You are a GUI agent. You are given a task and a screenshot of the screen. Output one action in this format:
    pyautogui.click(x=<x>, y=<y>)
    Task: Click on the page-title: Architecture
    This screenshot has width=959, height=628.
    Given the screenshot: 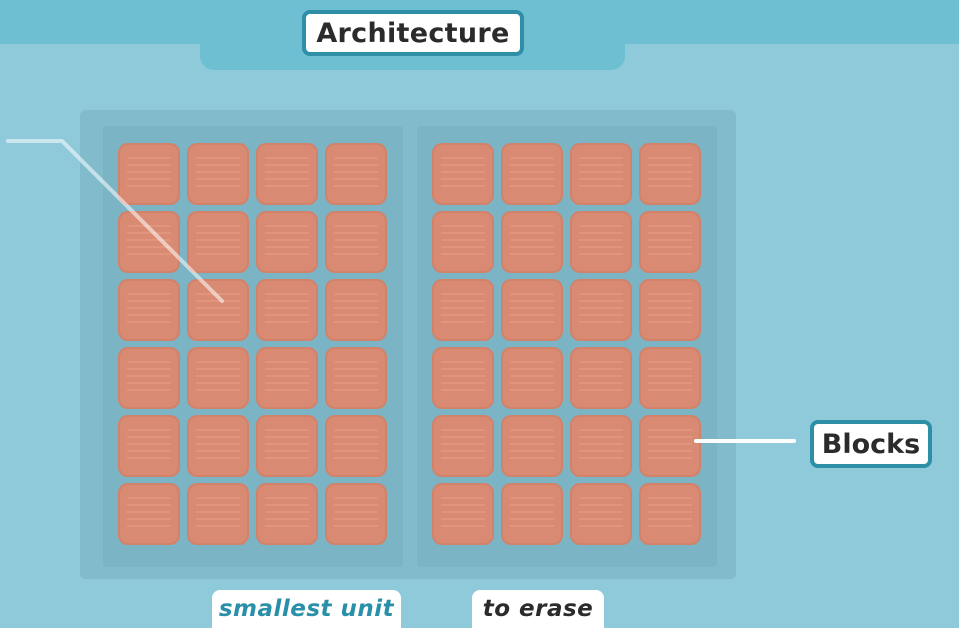 What is the action you would take?
    pyautogui.click(x=413, y=33)
    